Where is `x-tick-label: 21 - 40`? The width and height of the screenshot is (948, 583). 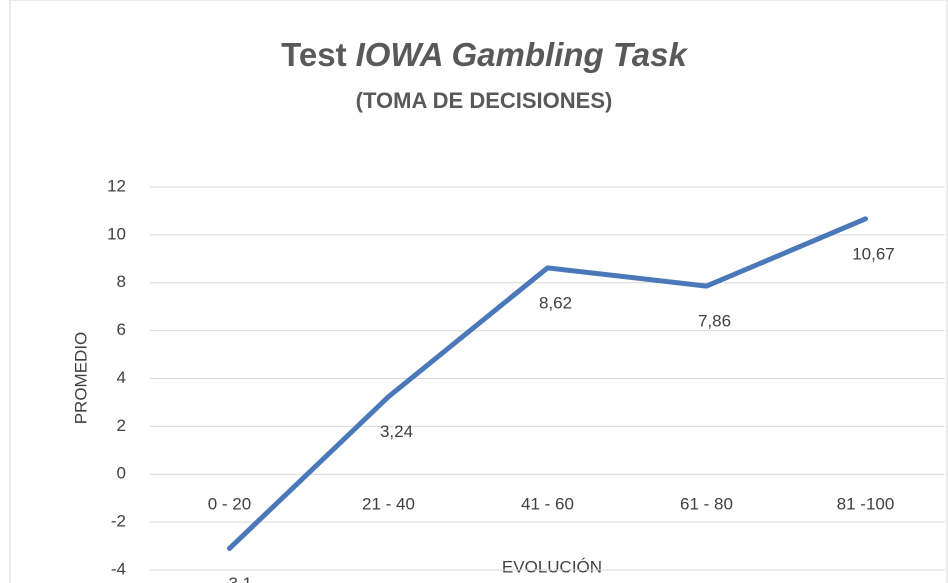 x-tick-label: 21 - 40 is located at coordinates (388, 504).